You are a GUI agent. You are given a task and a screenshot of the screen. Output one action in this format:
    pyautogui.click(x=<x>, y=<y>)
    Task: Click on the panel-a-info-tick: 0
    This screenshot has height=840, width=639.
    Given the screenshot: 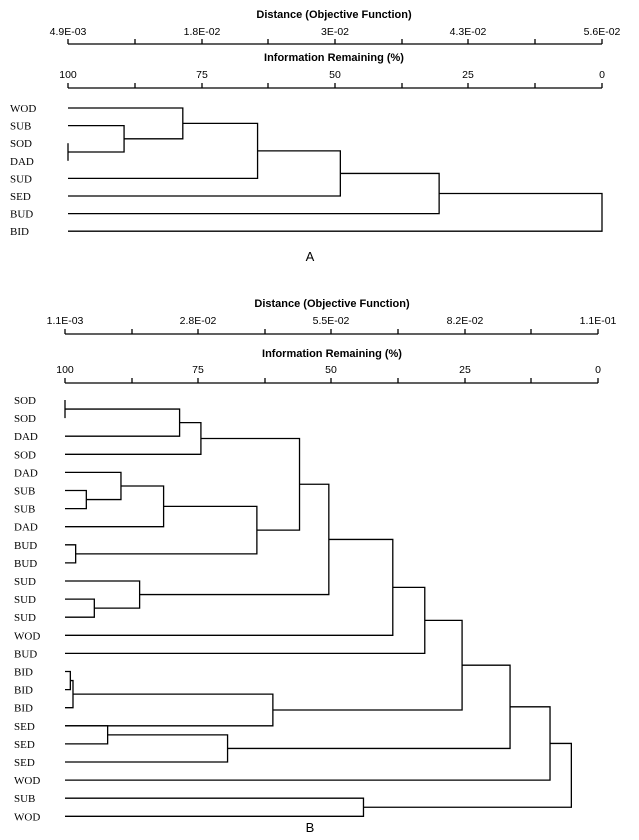 What is the action you would take?
    pyautogui.click(x=602, y=75)
    